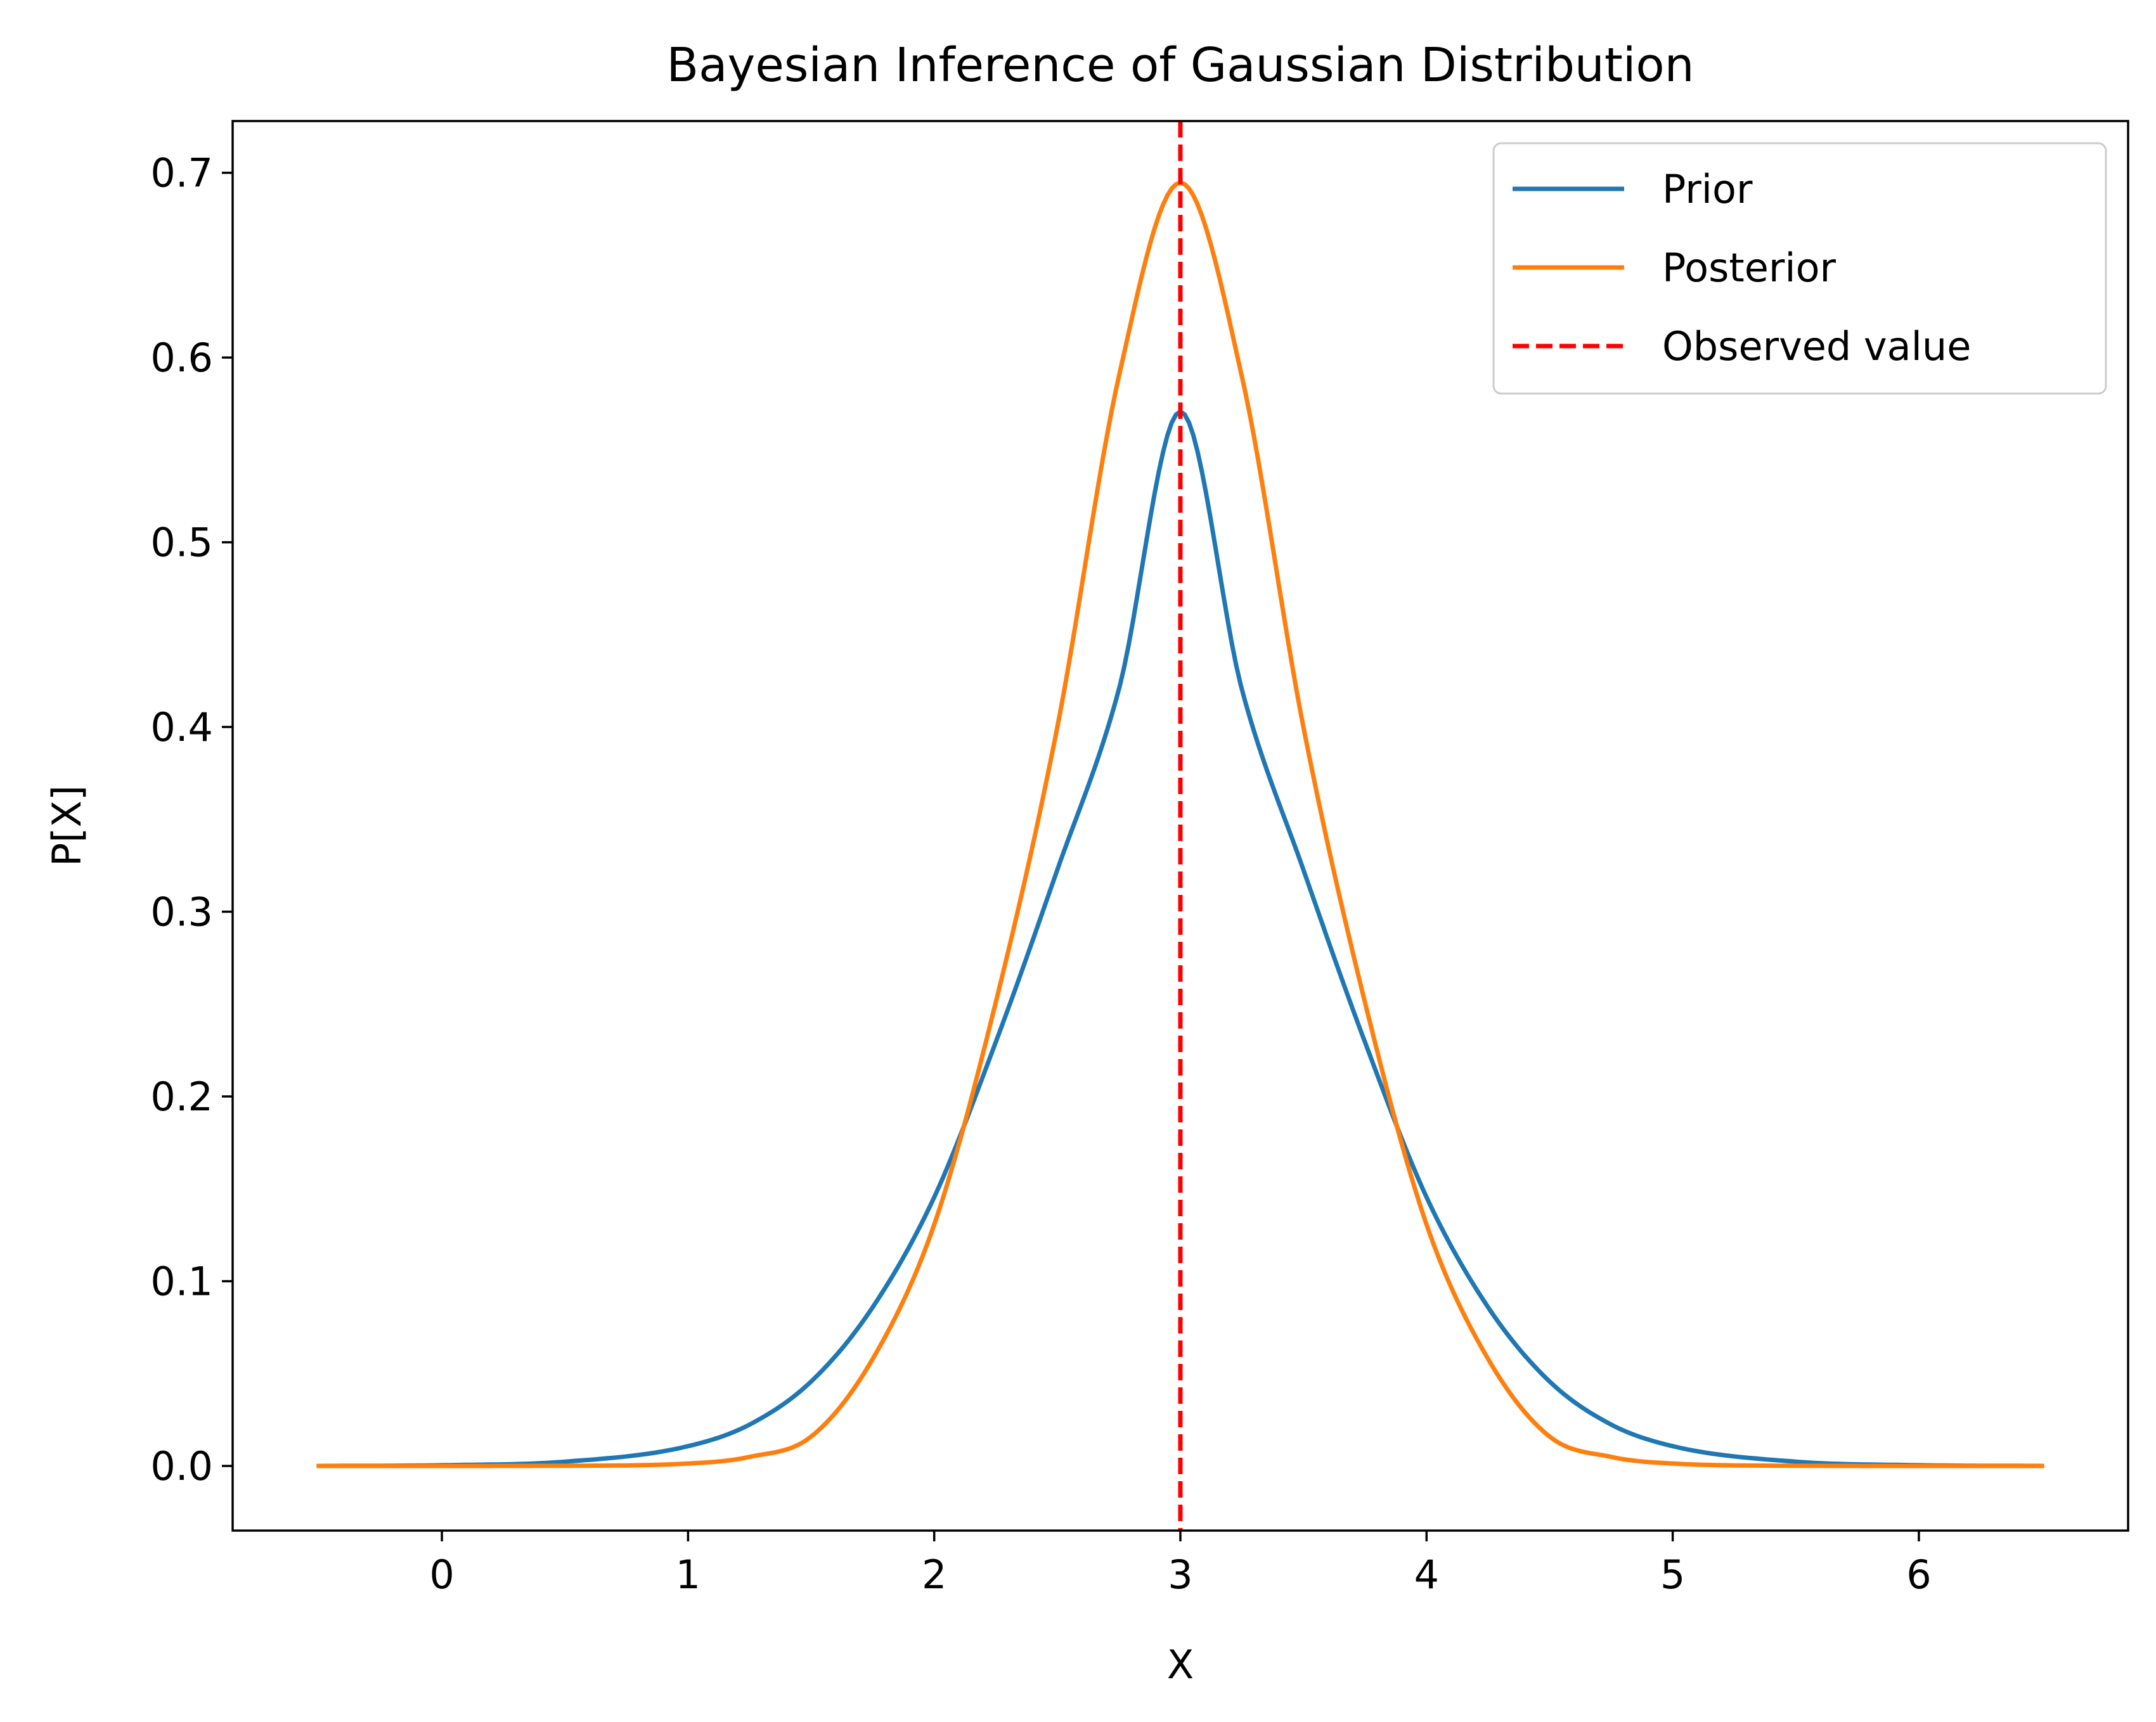 The height and width of the screenshot is (1722, 2156). Describe the element at coordinates (181, 543) in the screenshot. I see `y-tick-label: 0.5` at that location.